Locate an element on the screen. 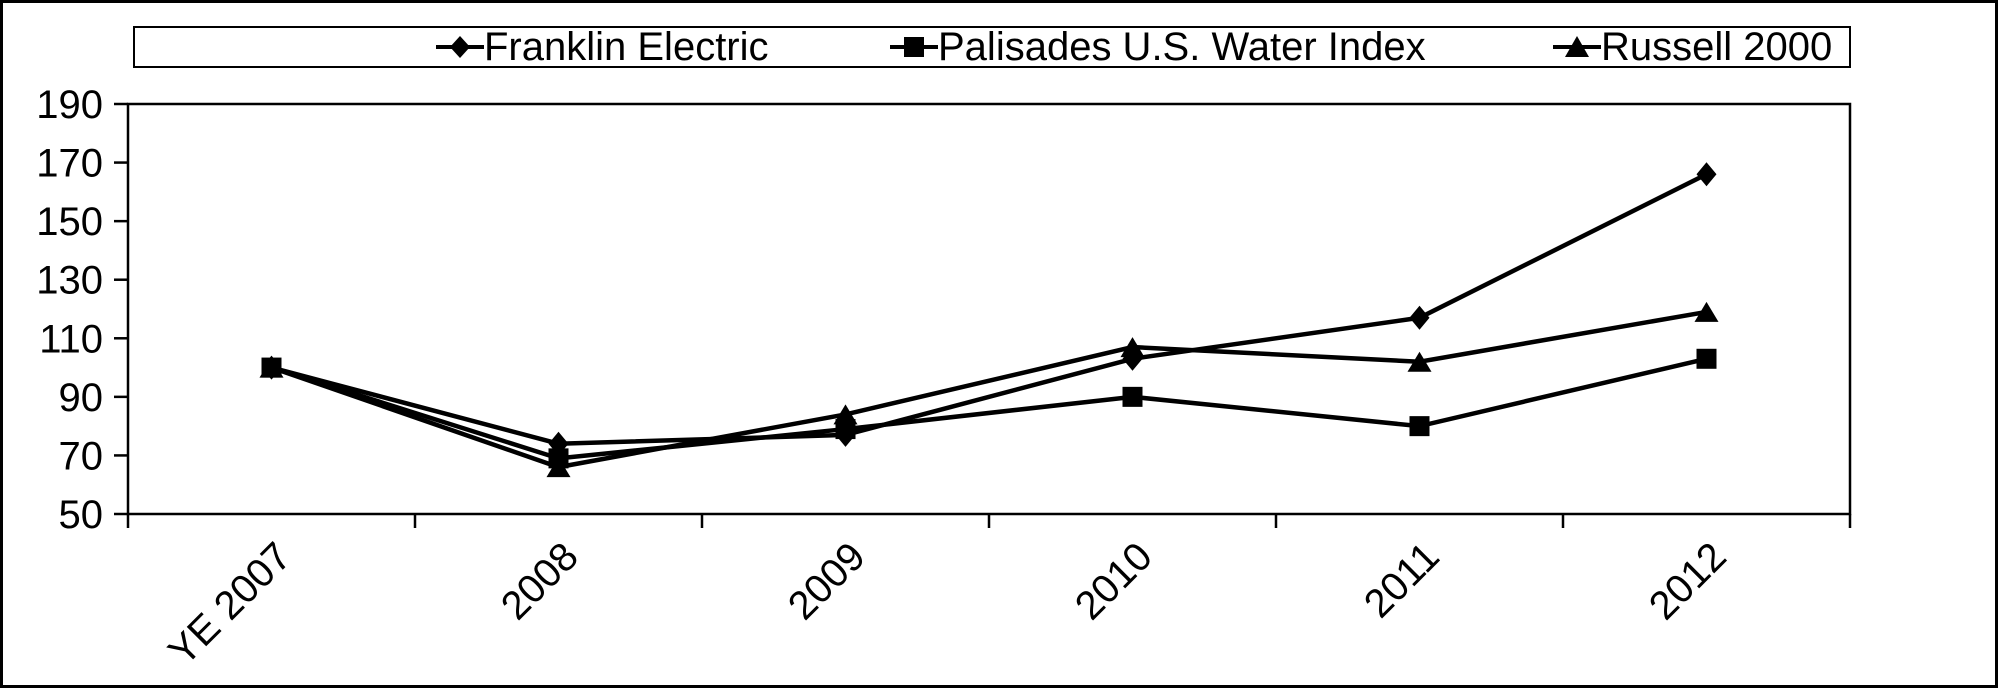  legend-label: Franklin Electric is located at coordinates (626, 47).